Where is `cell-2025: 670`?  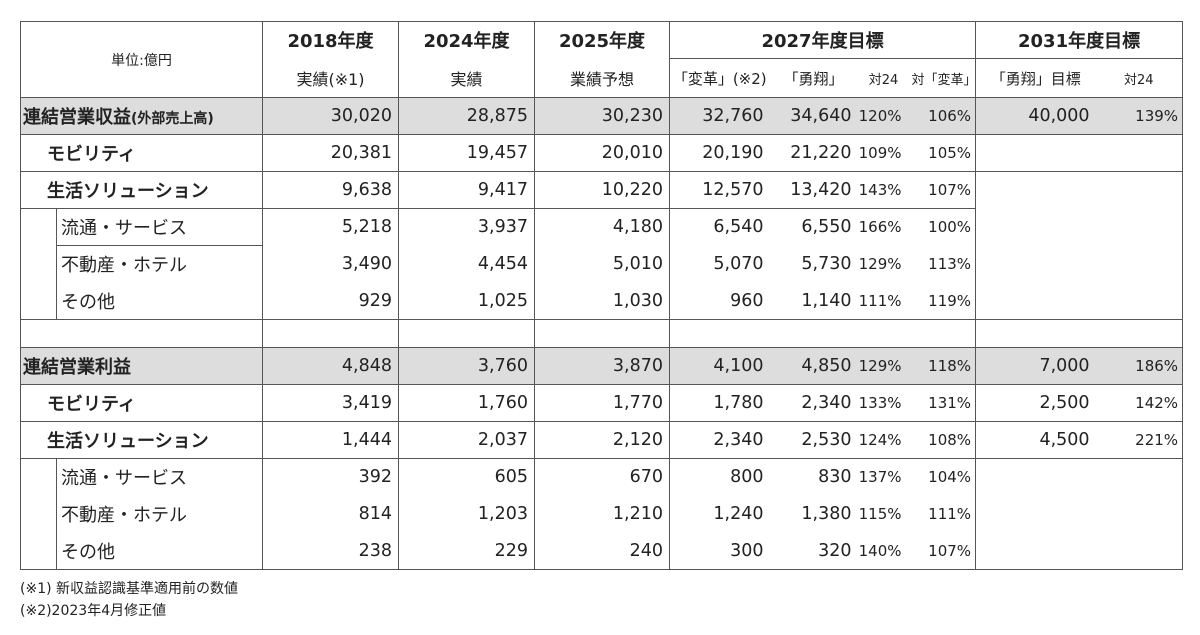 cell-2025: 670 is located at coordinates (602, 477).